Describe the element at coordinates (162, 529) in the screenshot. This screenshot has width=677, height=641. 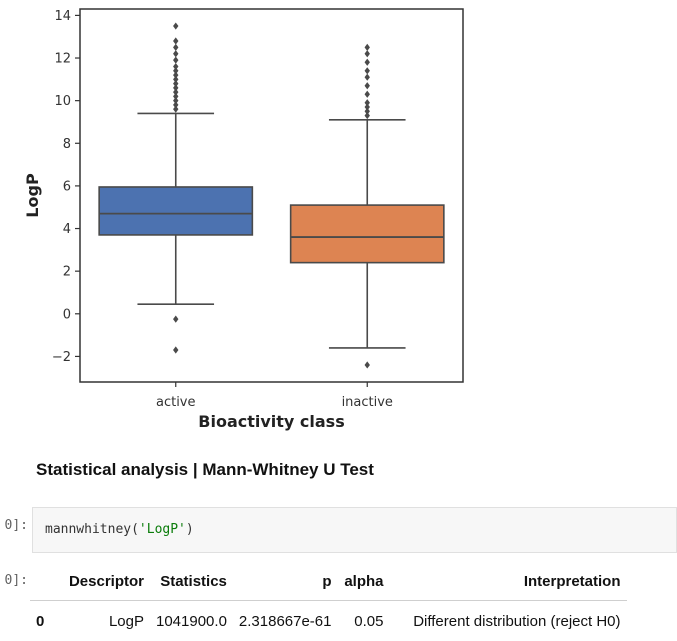
I see `code-string-arg: 'LogP'` at that location.